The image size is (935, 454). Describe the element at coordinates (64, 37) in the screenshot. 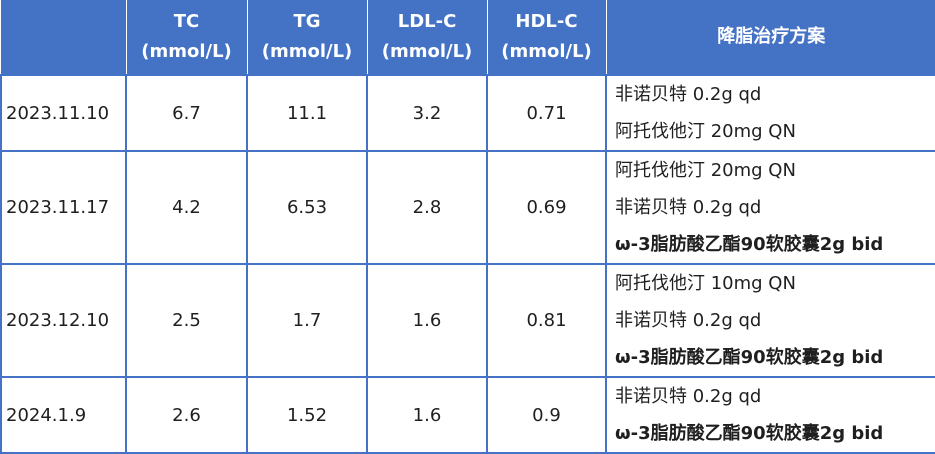

I see `header-date` at that location.